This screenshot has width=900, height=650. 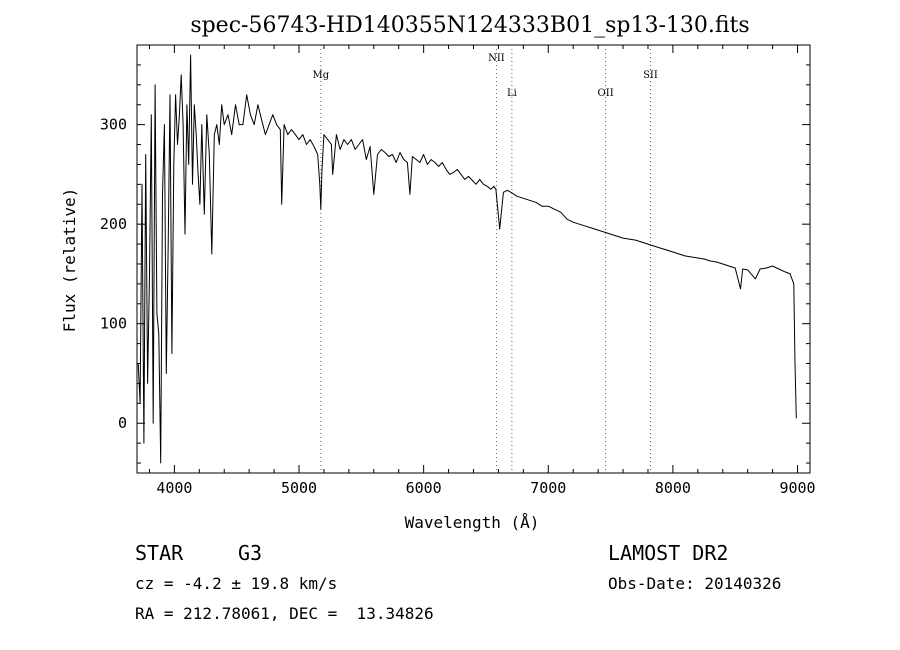 What do you see at coordinates (496, 58) in the screenshot?
I see `line-marker-label-nii: NII` at bounding box center [496, 58].